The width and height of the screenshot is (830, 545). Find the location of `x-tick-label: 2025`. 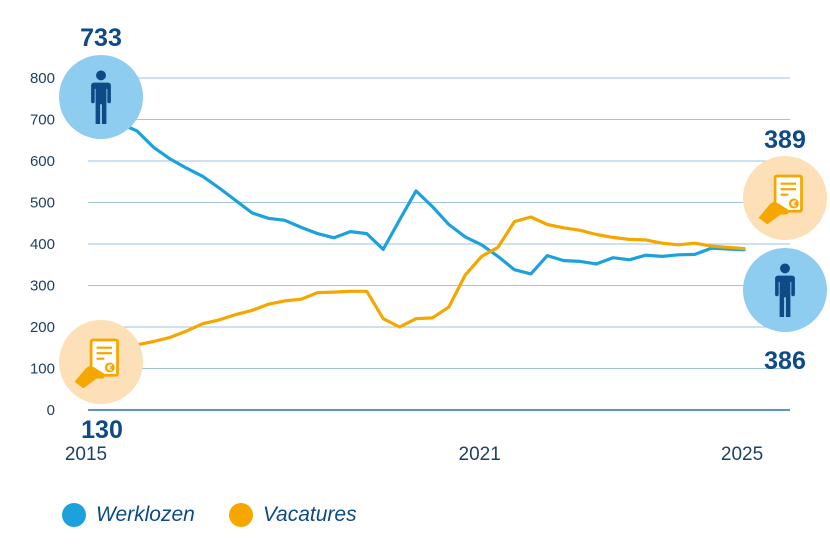

x-tick-label: 2025 is located at coordinates (742, 454).